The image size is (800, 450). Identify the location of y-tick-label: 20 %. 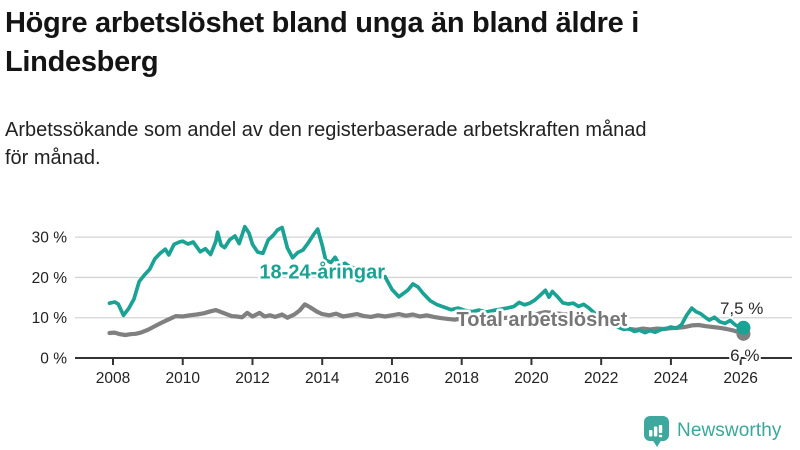
(50, 278).